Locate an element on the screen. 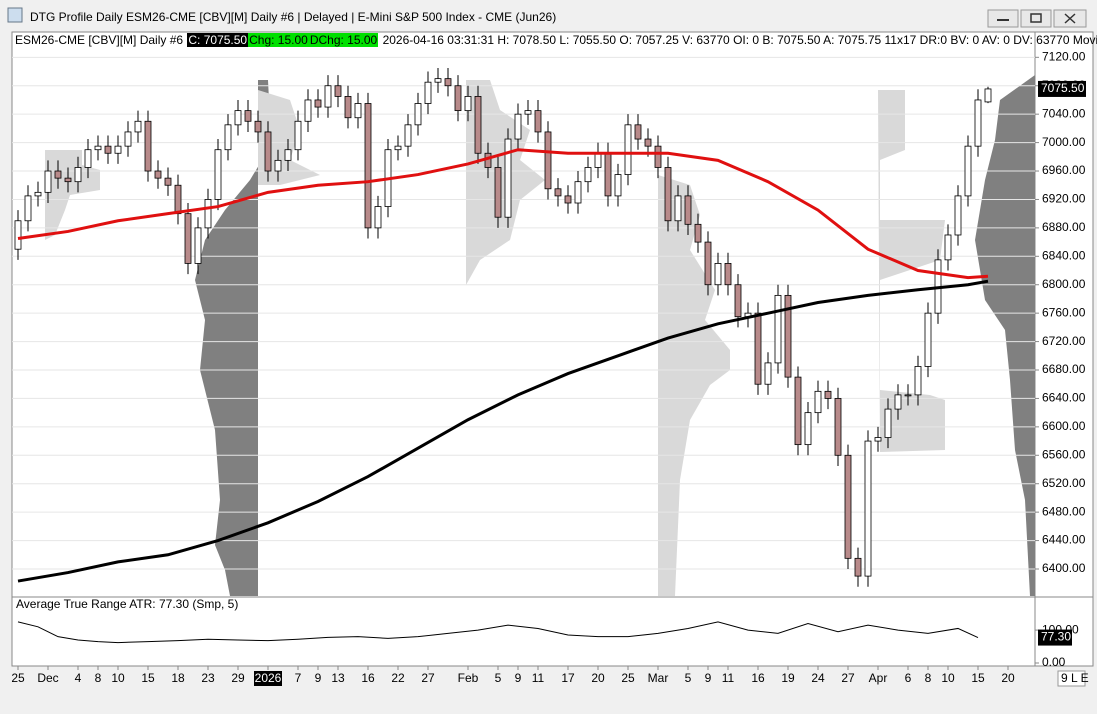 This screenshot has width=1097, height=714. x-tick-label: 6 is located at coordinates (908, 678).